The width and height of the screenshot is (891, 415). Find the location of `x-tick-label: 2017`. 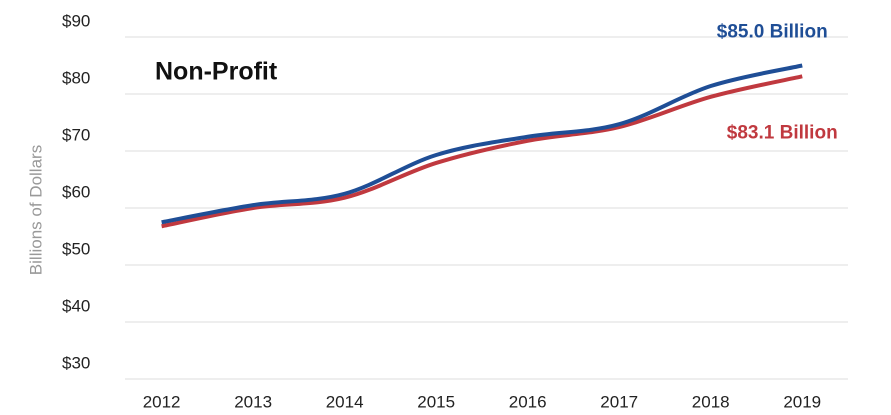

x-tick-label: 2017 is located at coordinates (619, 401).